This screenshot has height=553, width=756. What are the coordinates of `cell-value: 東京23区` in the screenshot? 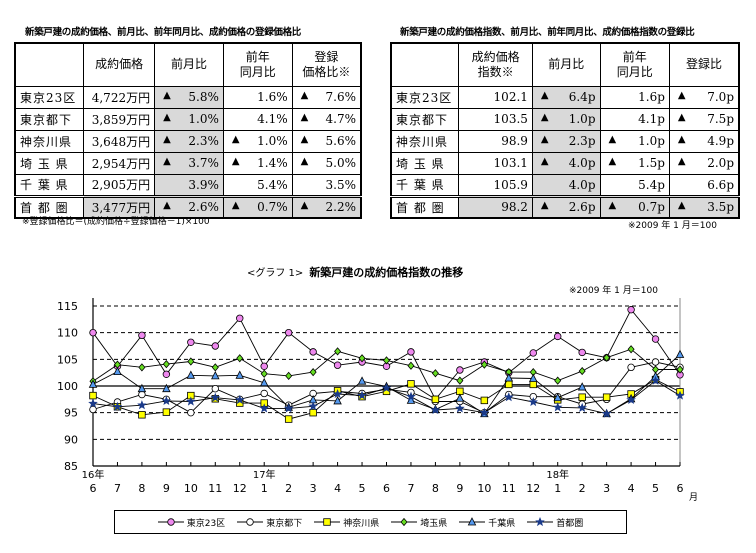 It's located at (48, 97).